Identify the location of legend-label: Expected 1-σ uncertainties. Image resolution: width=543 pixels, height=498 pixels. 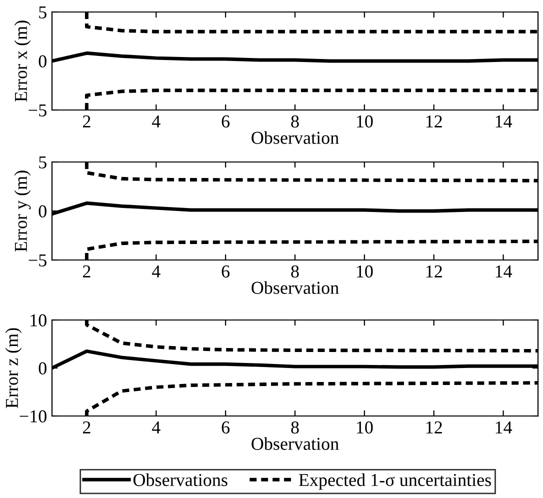
(394, 481).